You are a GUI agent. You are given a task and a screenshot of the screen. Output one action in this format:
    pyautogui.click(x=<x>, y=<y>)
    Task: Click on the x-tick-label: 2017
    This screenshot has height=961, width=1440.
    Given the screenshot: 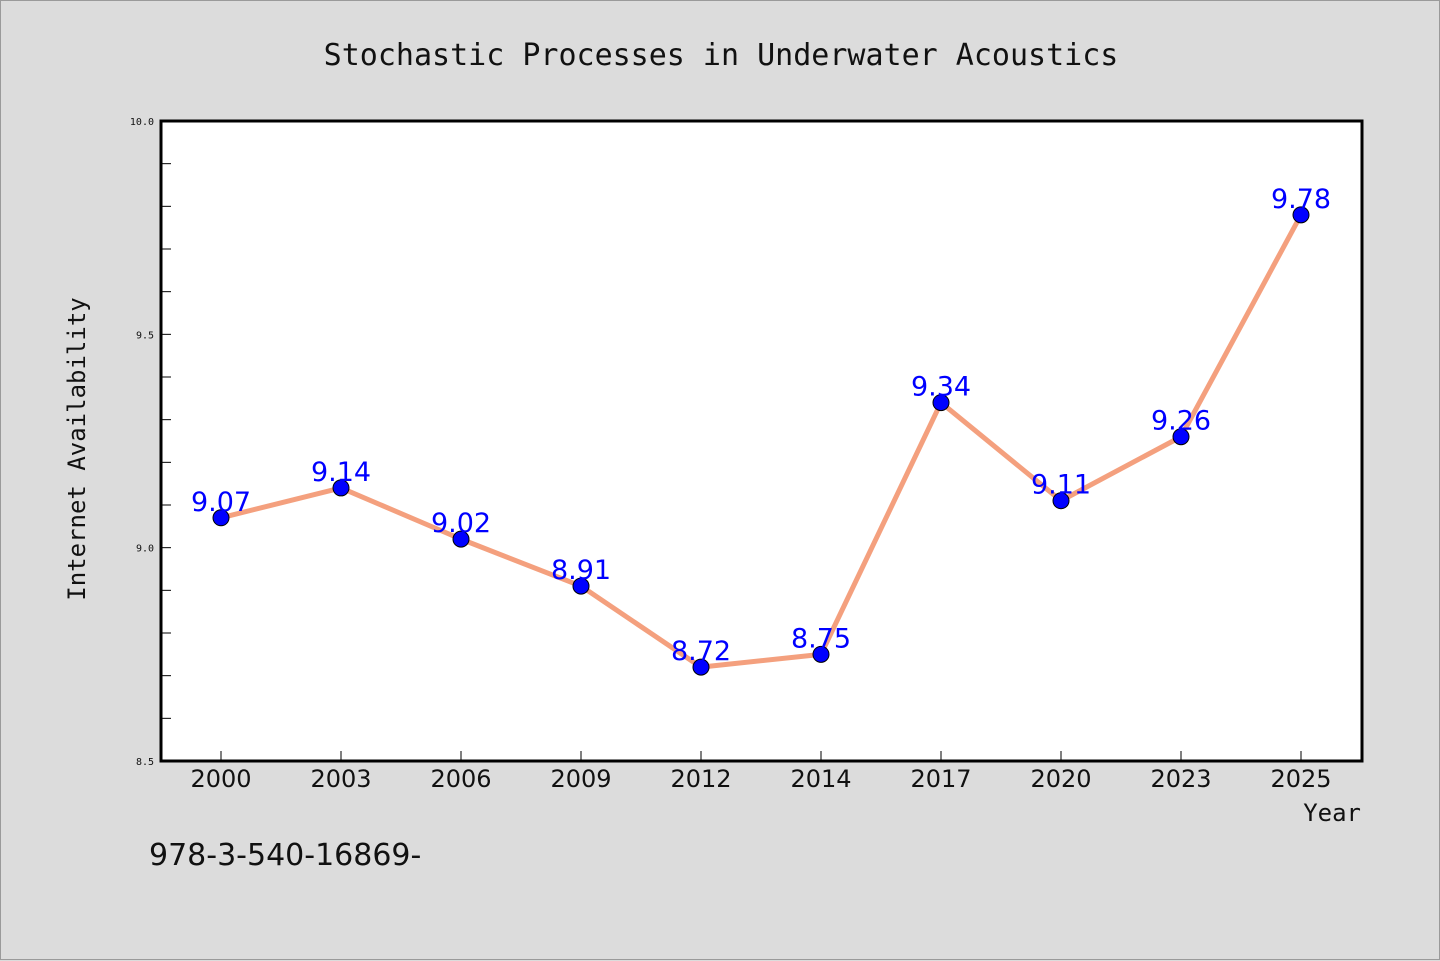 What is the action you would take?
    pyautogui.click(x=940, y=779)
    